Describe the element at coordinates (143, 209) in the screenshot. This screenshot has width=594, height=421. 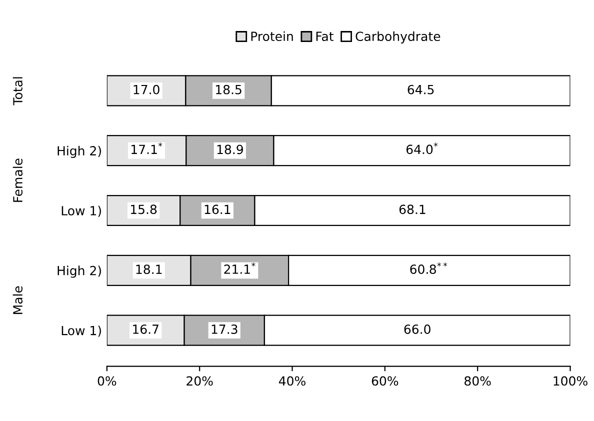
I see `data-label: 15.8` at that location.